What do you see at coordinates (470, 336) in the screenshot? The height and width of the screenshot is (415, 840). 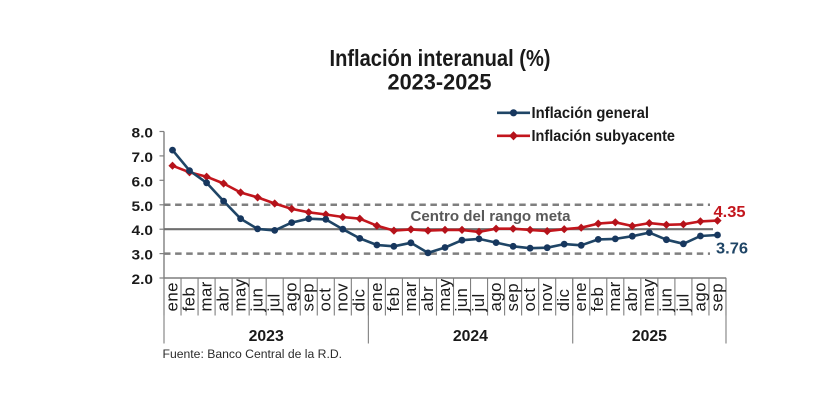 I see `svg-text: 2024` at bounding box center [470, 336].